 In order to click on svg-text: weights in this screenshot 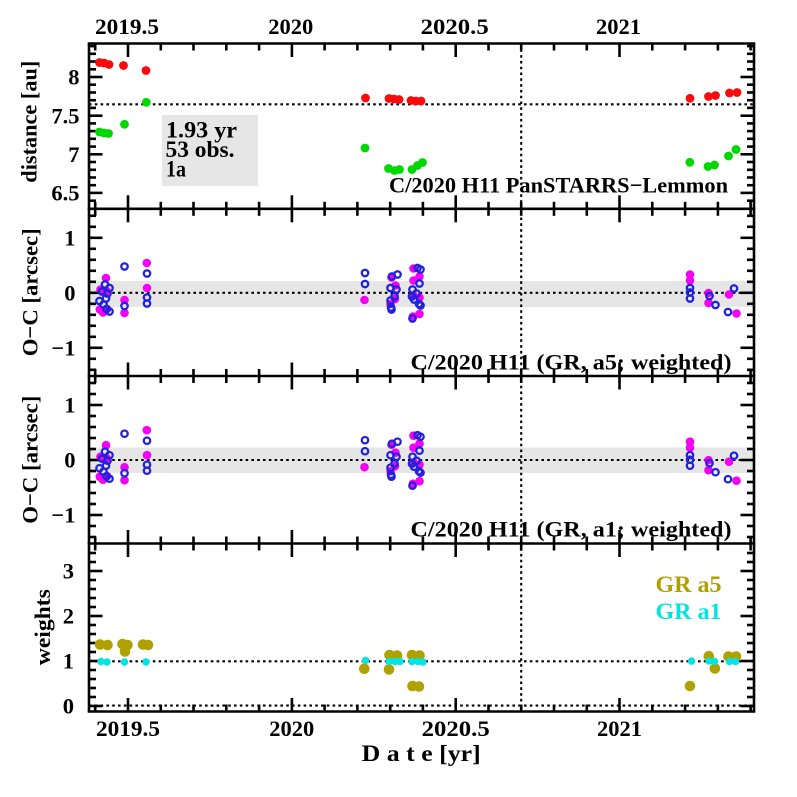, I will do `click(42, 627)`.